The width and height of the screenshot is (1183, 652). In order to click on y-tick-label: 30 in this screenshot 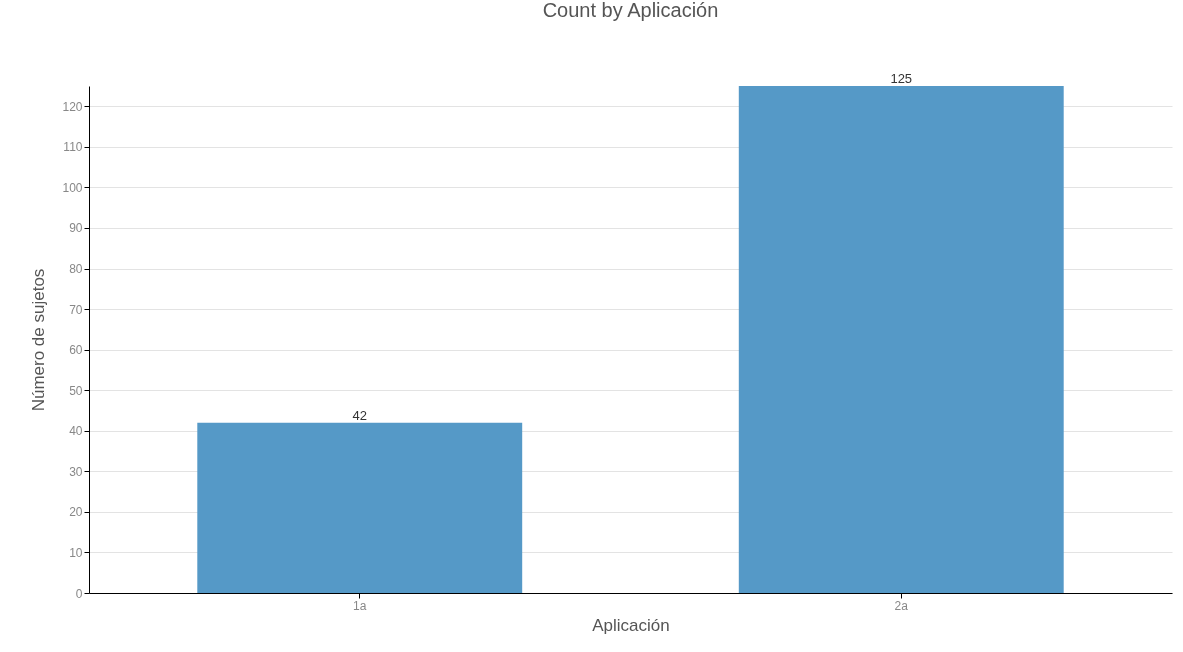, I will do `click(76, 471)`.